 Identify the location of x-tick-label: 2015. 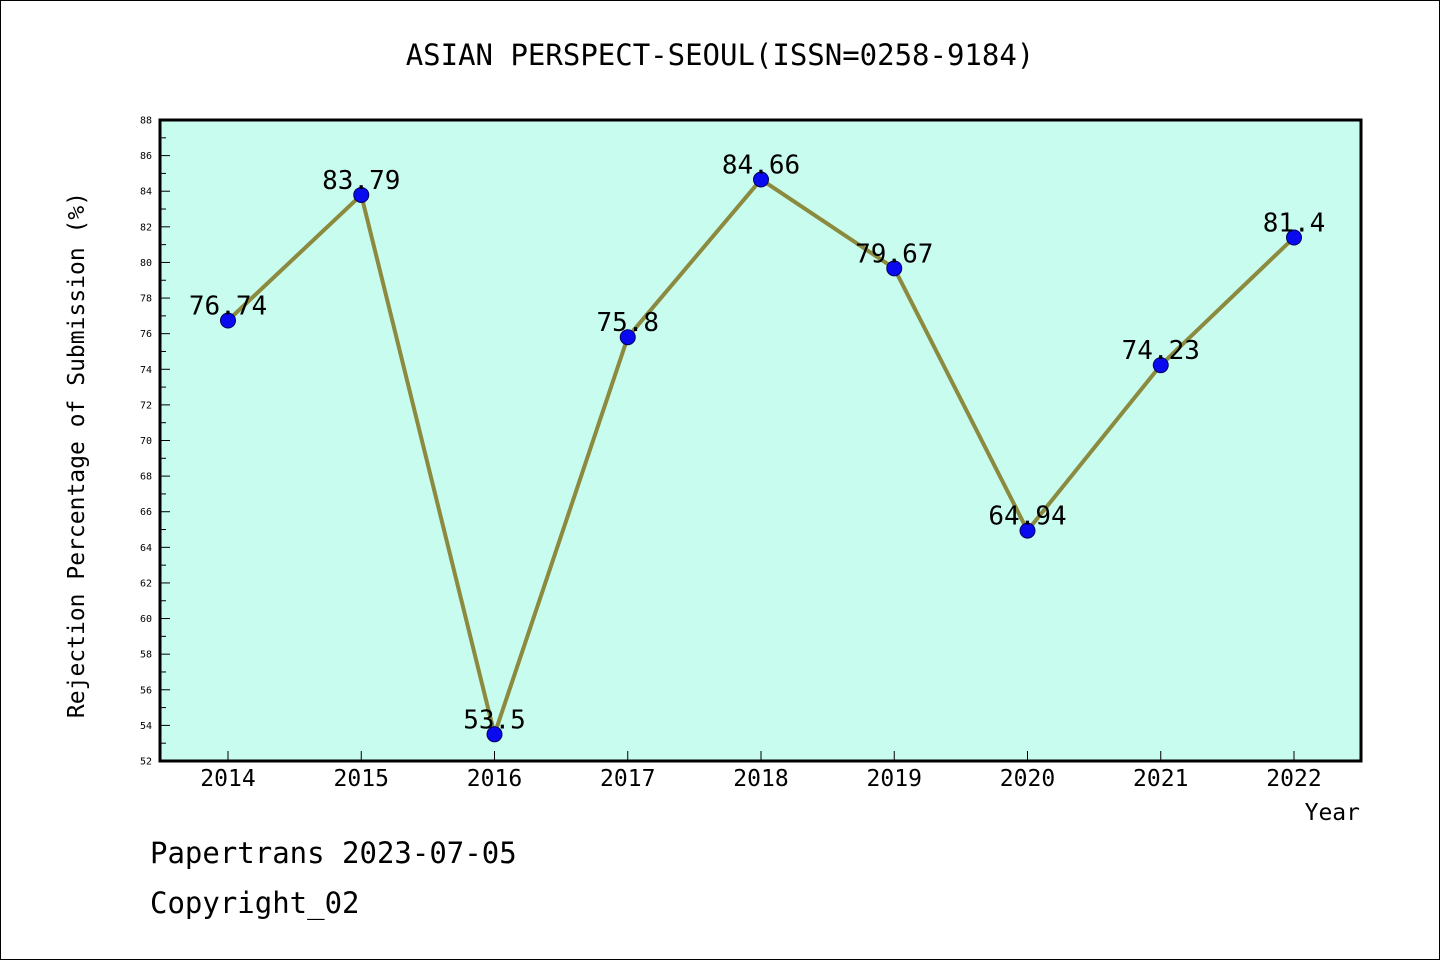
(361, 779).